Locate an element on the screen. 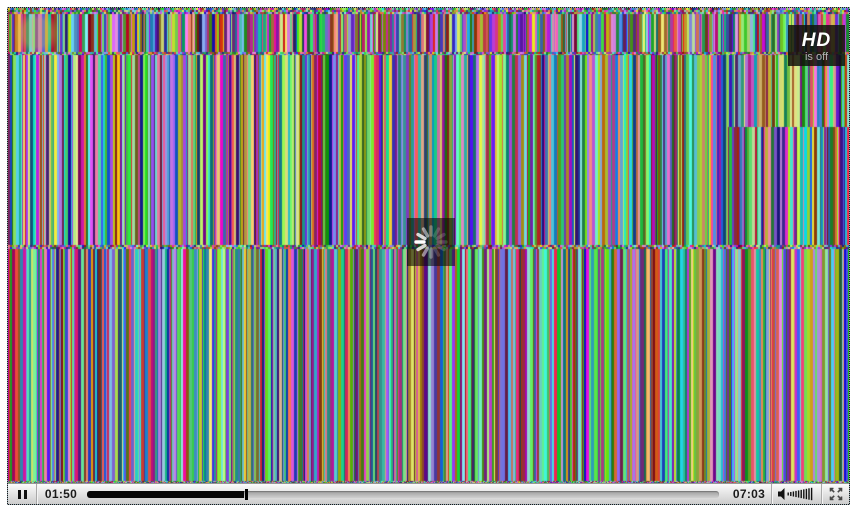 This screenshot has width=857, height=514. hd-badge: HD is off is located at coordinates (816, 45).